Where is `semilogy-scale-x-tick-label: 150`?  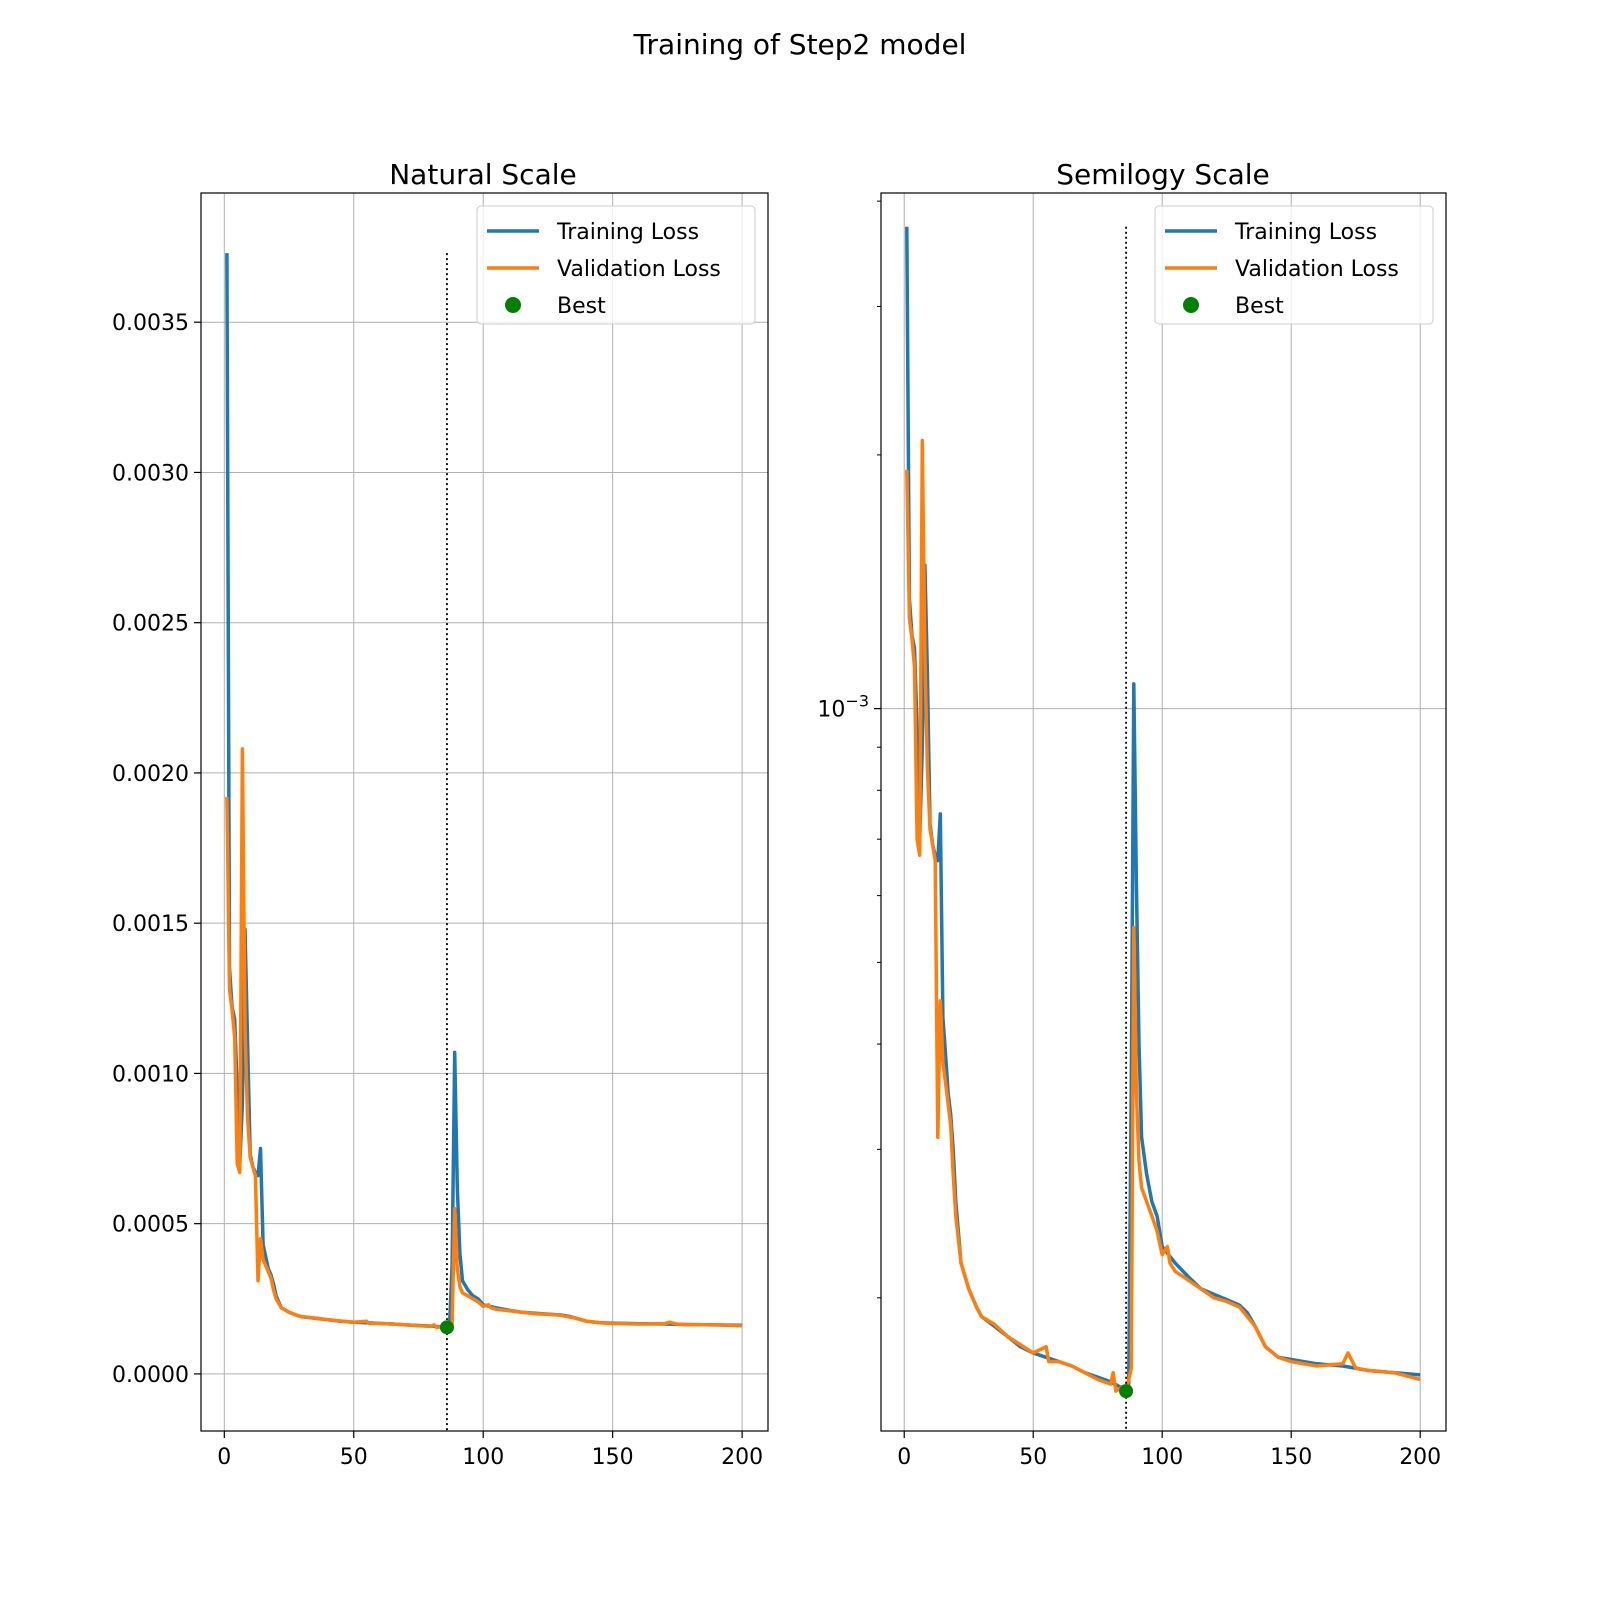
semilogy-scale-x-tick-label: 150 is located at coordinates (1291, 1457).